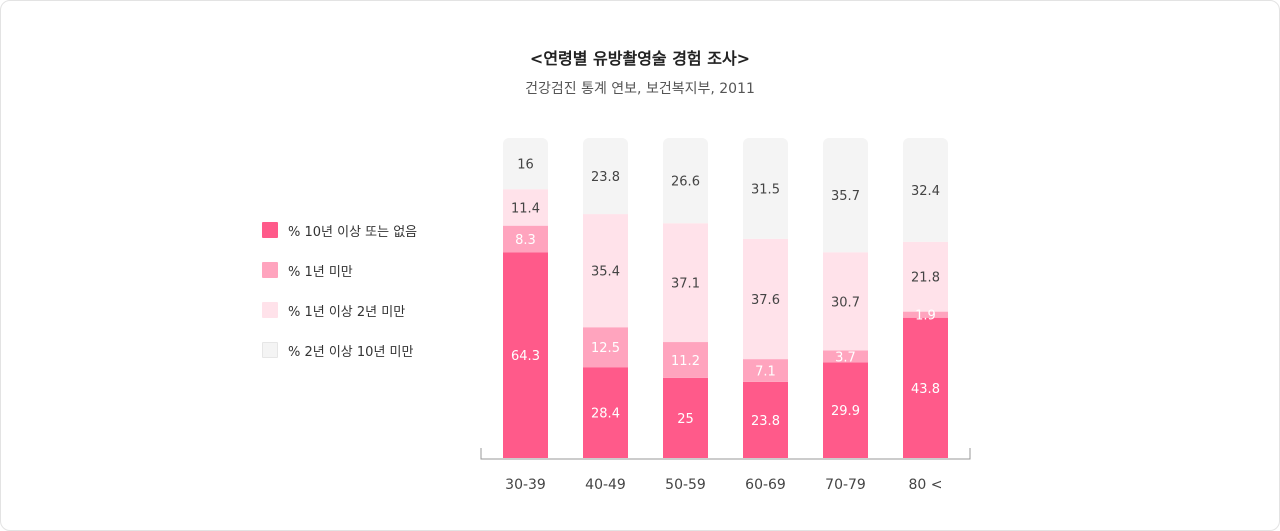 Image resolution: width=1280 pixels, height=531 pixels. I want to click on data-label: 31.5, so click(765, 189).